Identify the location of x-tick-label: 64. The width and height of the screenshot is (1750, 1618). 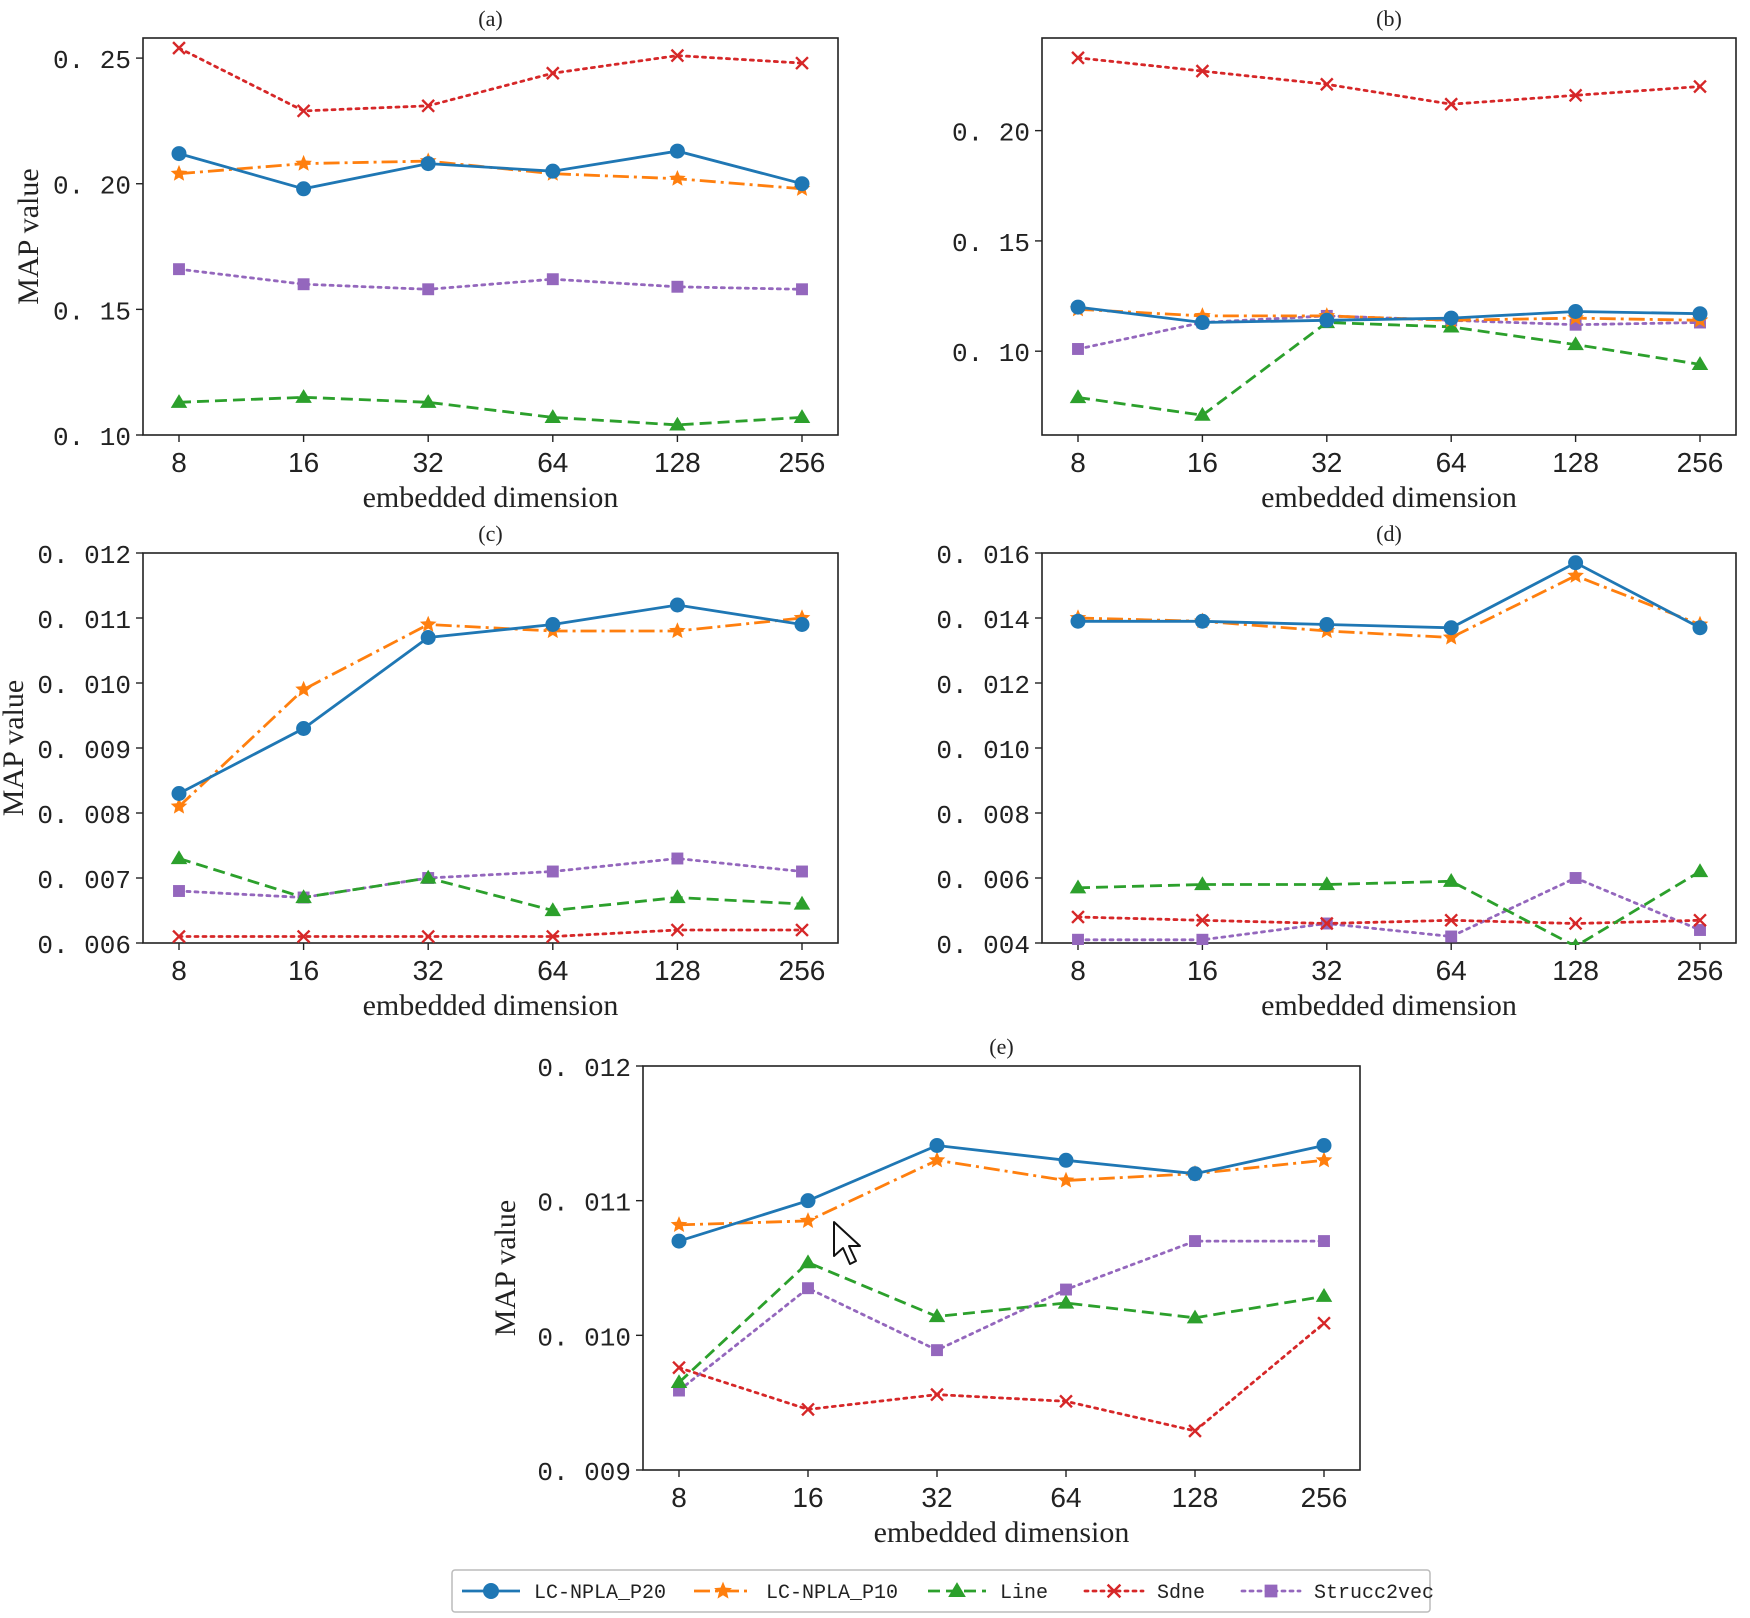
(552, 970).